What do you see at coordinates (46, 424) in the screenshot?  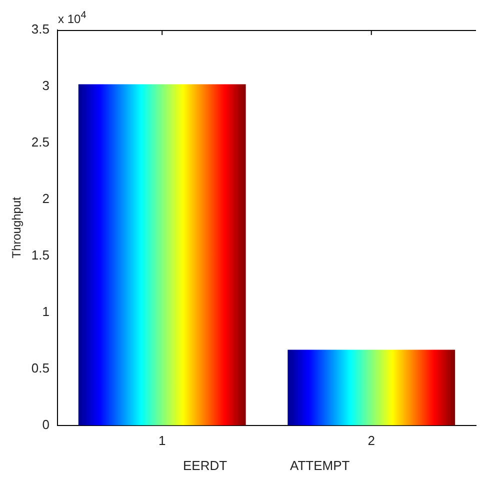 I see `y-tick-label: 0` at bounding box center [46, 424].